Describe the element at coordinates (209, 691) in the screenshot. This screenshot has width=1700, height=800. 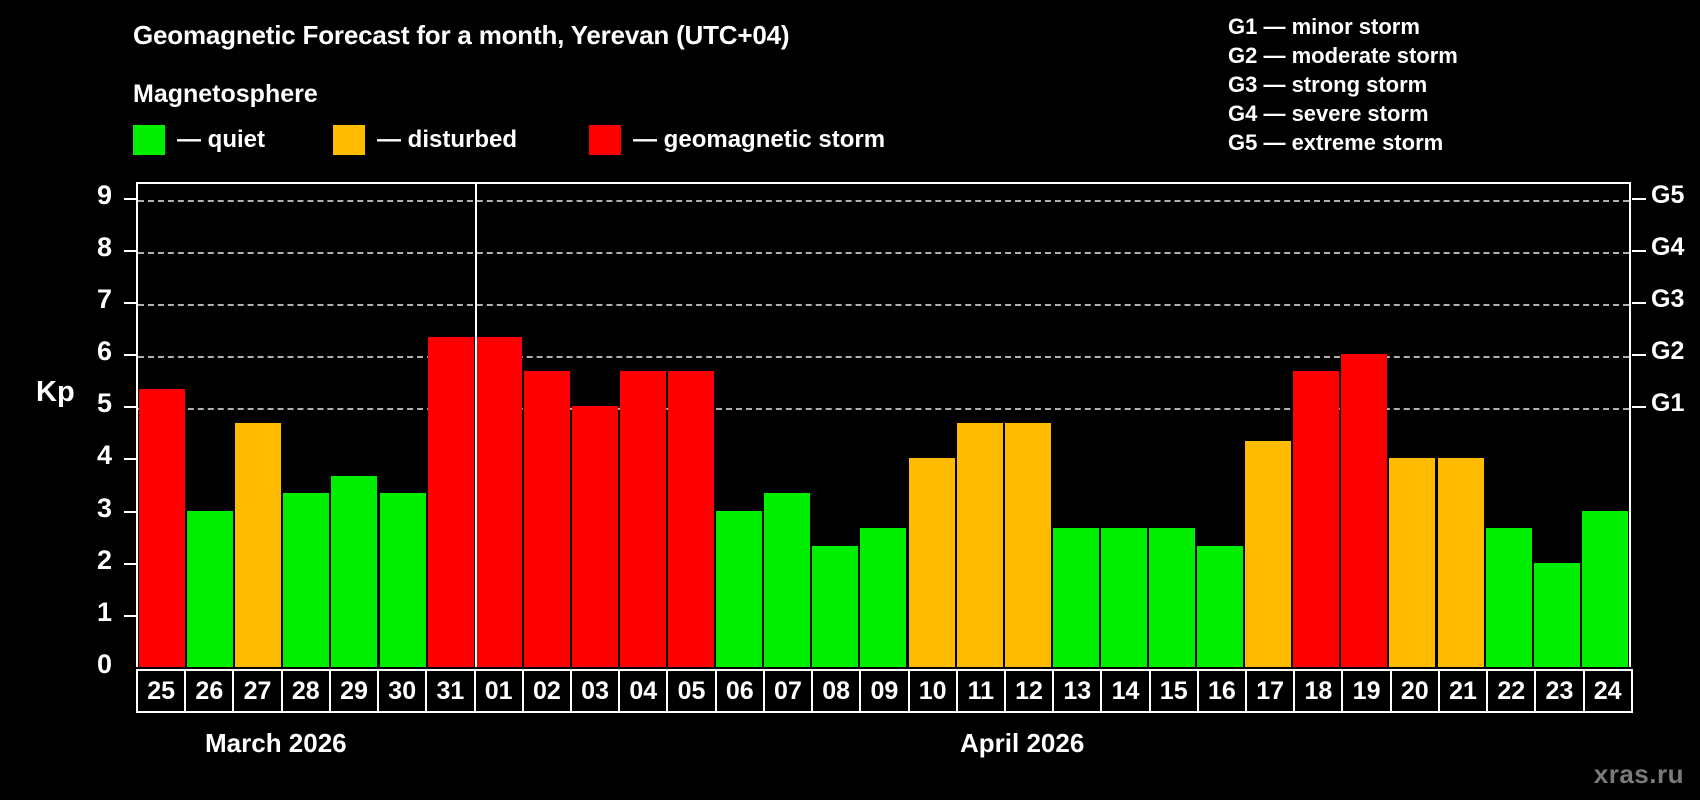
I see `date-cell-26: 26` at that location.